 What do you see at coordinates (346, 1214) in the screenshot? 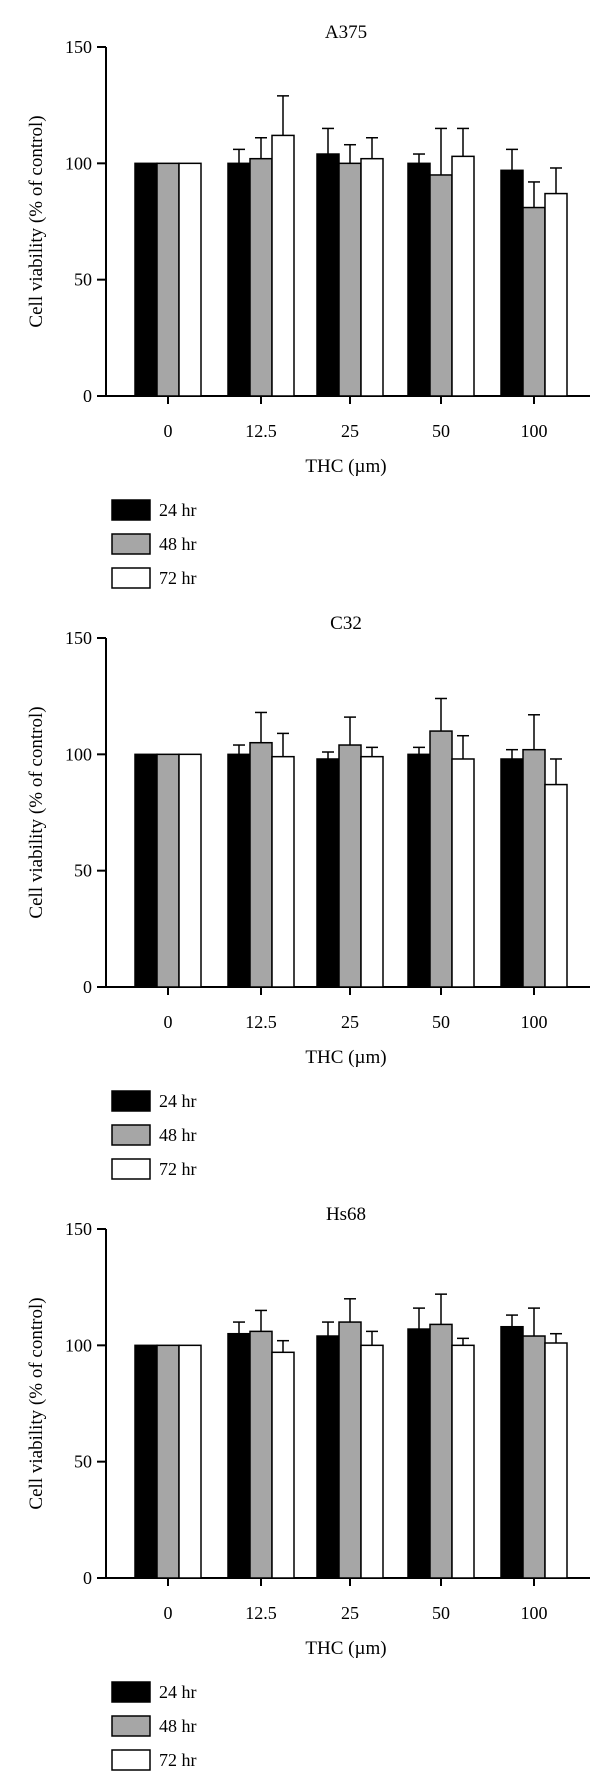
I see `chart-title: Hs68` at bounding box center [346, 1214].